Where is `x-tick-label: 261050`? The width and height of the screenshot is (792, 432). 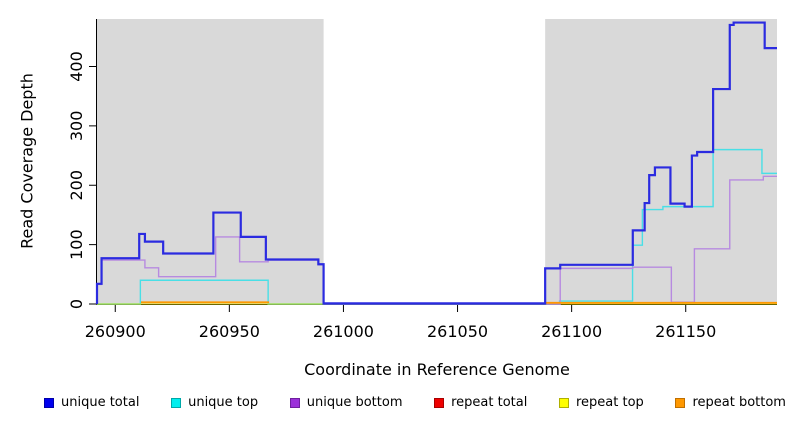
x-tick-label: 261050 is located at coordinates (457, 331).